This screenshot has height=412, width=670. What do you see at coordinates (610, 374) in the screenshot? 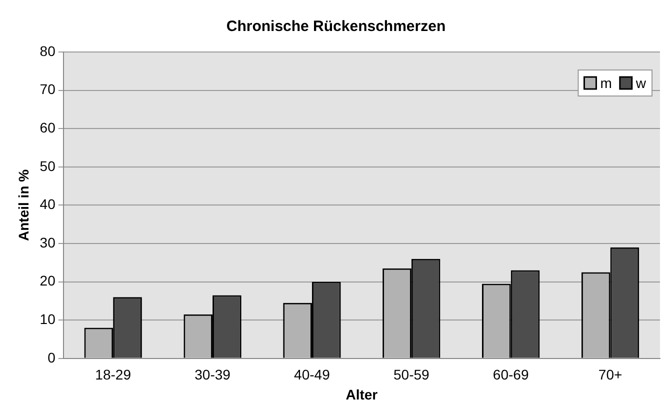
I see `x-tick-label: 70+` at bounding box center [610, 374].